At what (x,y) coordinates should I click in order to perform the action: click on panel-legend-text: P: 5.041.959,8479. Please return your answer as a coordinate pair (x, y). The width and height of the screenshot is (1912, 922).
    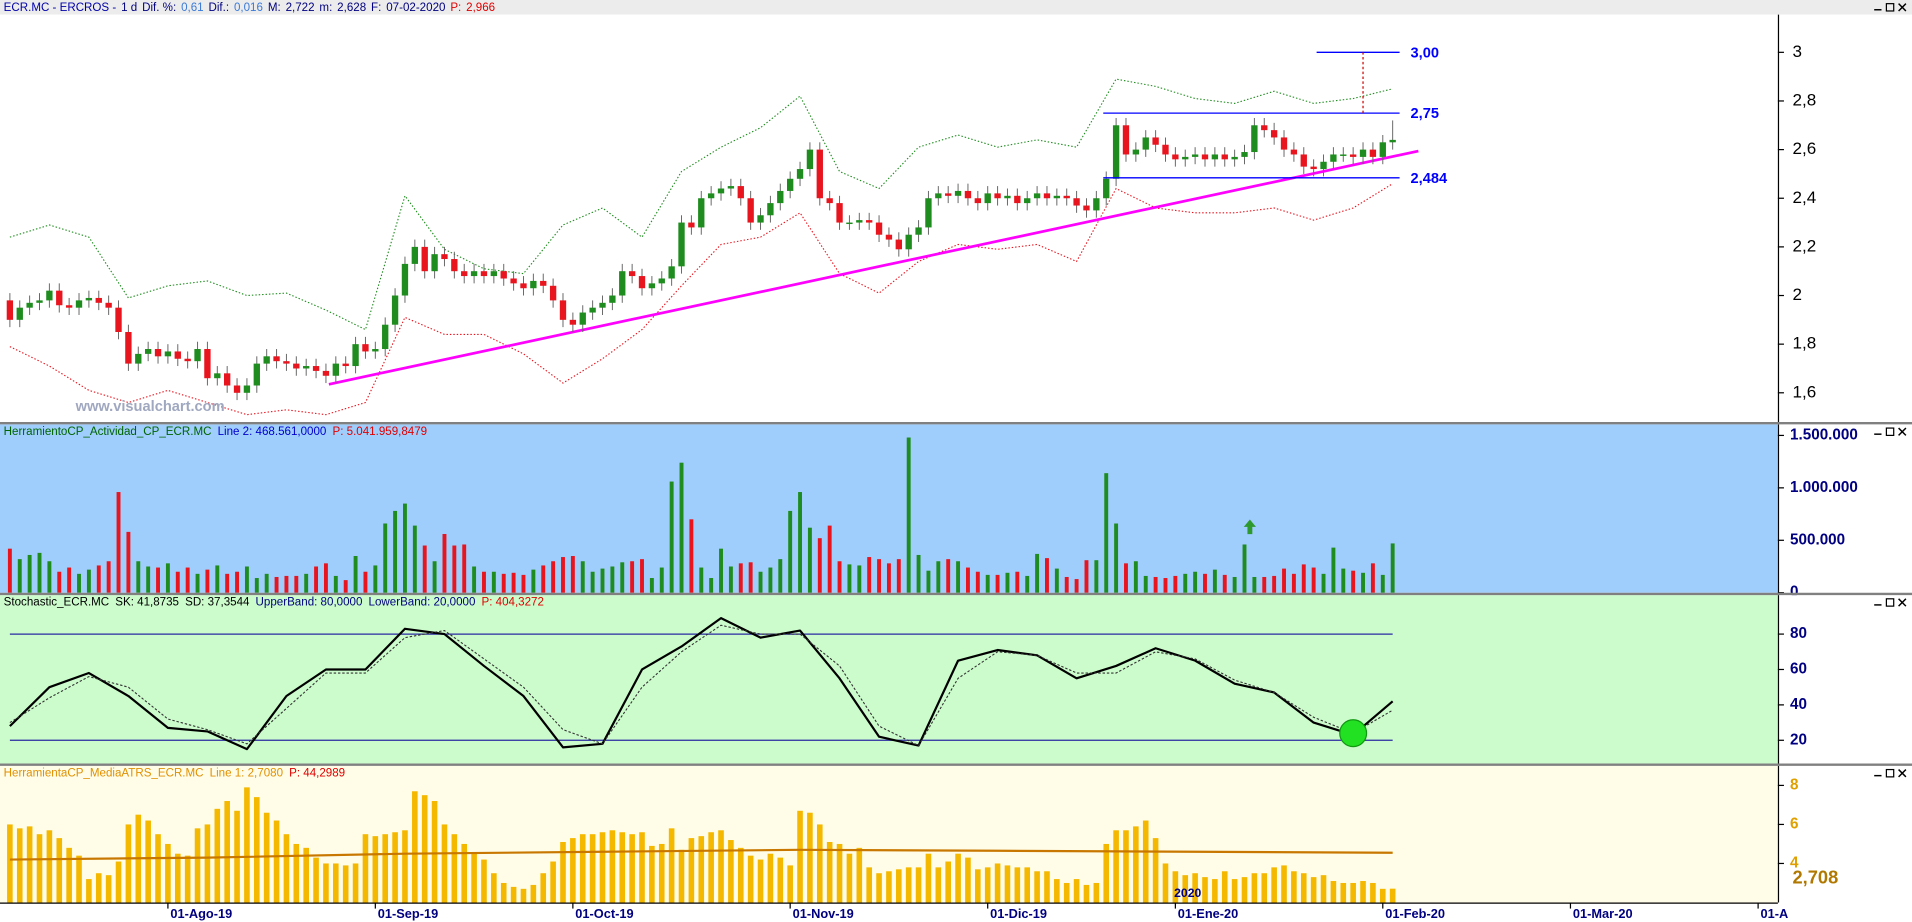
    Looking at the image, I should click on (379, 432).